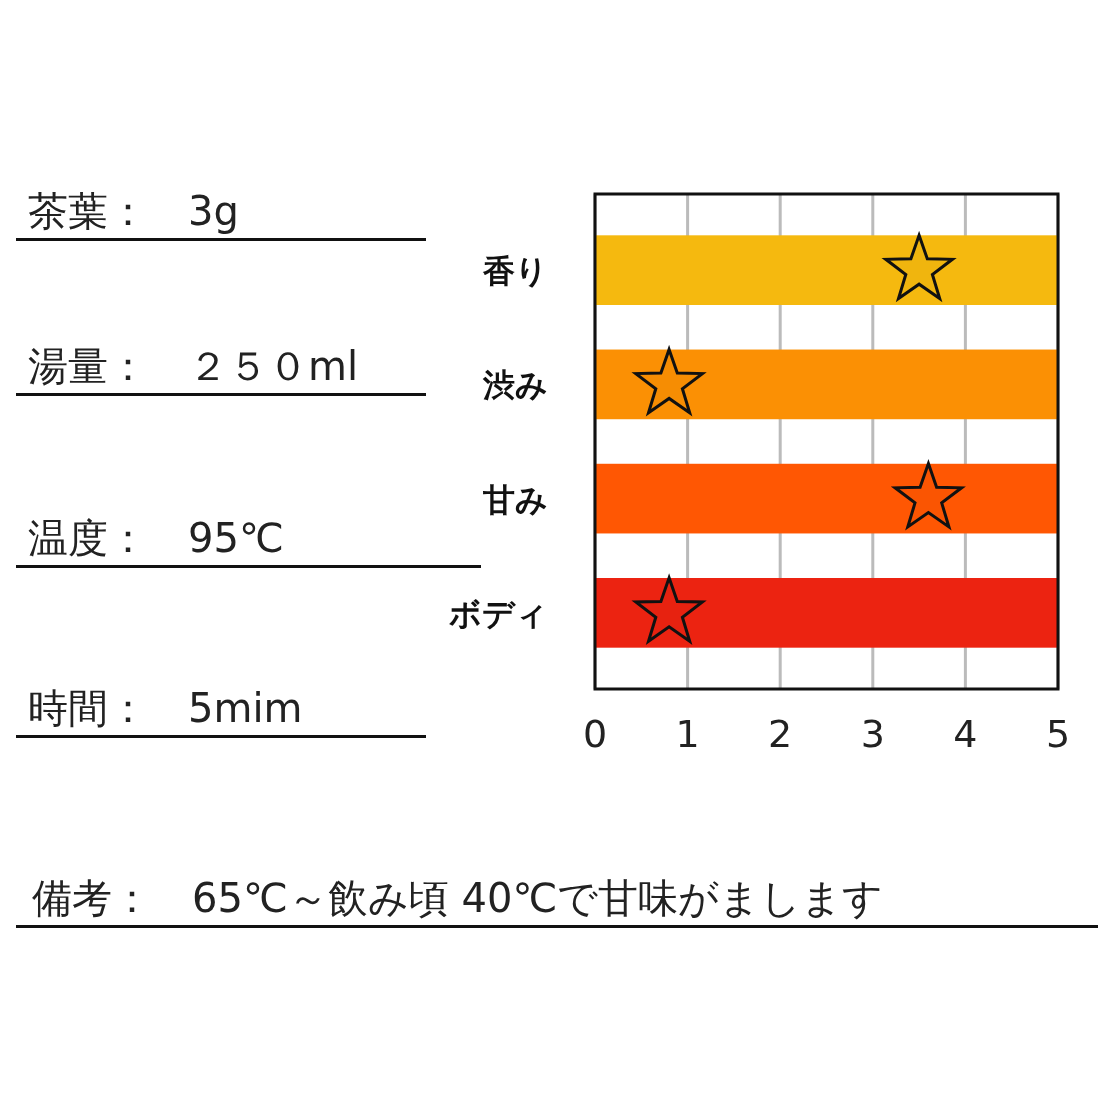 The image size is (1098, 1098). What do you see at coordinates (458, 898) in the screenshot?
I see `text: 備考： 65℃～飲み頃 40℃で甘味がまします` at bounding box center [458, 898].